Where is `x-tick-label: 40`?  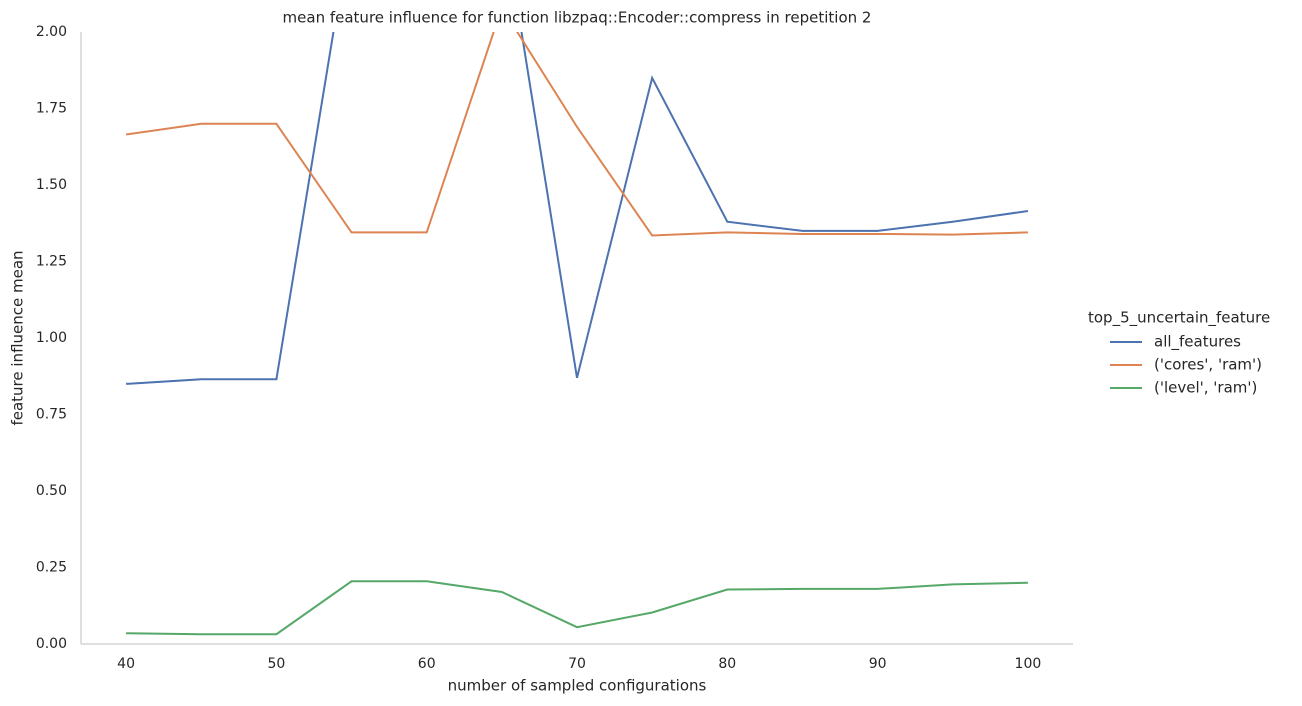
x-tick-label: 40 is located at coordinates (126, 664).